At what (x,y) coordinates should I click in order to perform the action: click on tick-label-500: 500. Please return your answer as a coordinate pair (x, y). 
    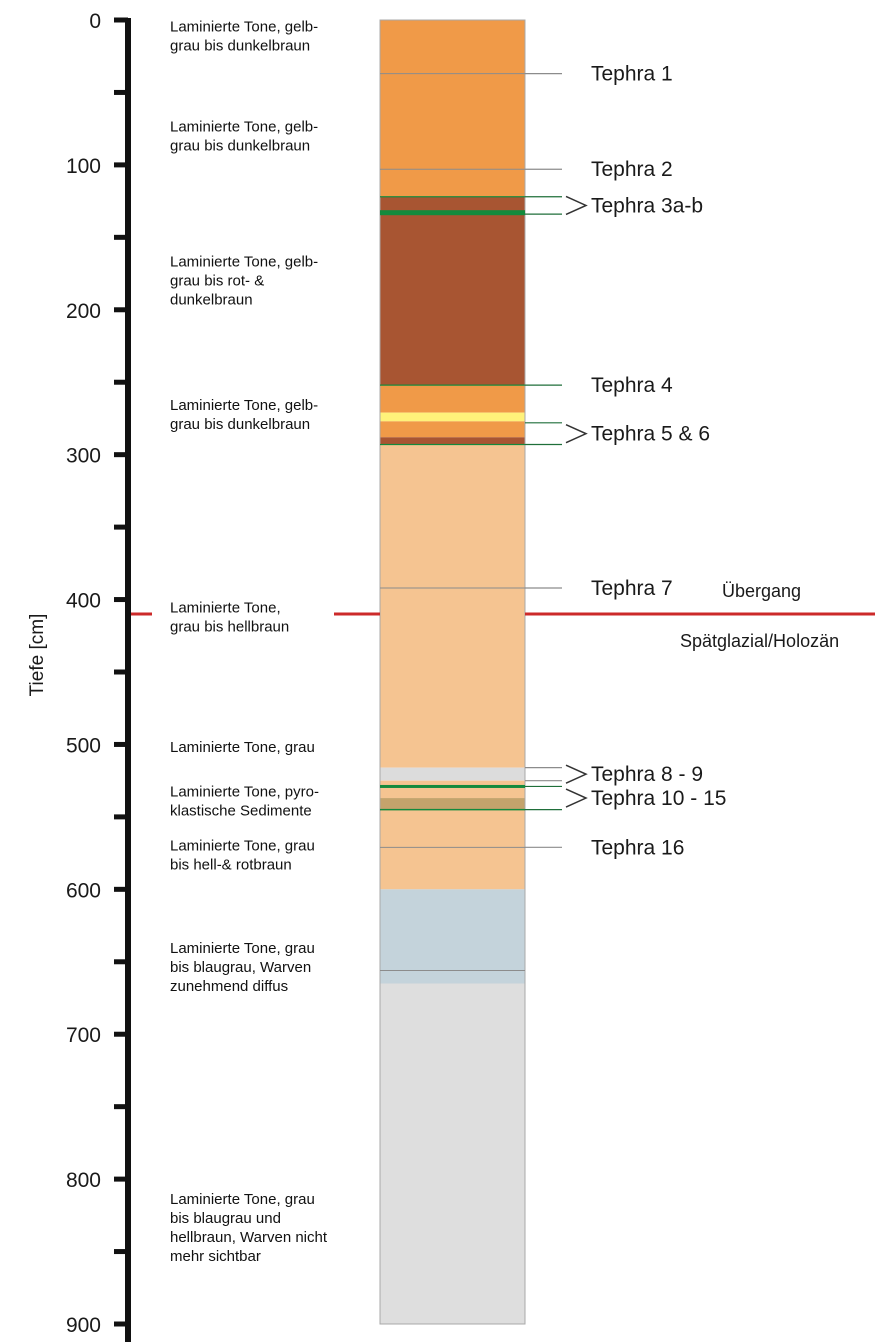
    Looking at the image, I should click on (83, 745).